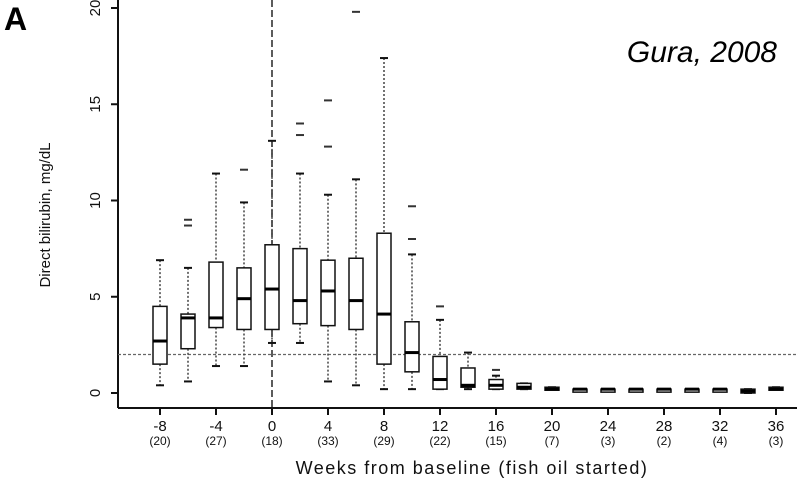 The height and width of the screenshot is (482, 810). What do you see at coordinates (664, 441) in the screenshot?
I see `sample-size-label: (2)` at bounding box center [664, 441].